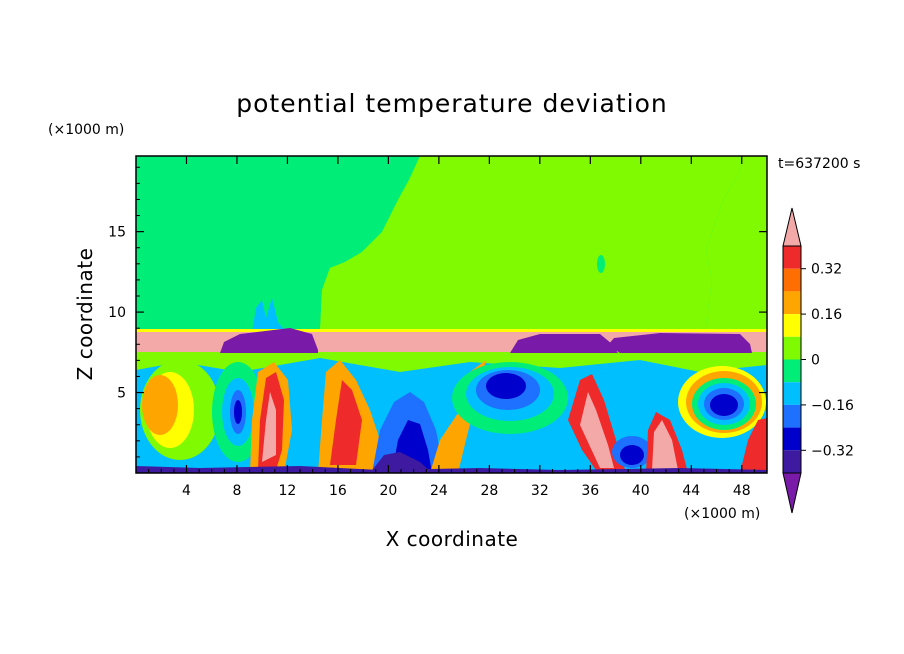  I want to click on x-tick-label: 44, so click(691, 491).